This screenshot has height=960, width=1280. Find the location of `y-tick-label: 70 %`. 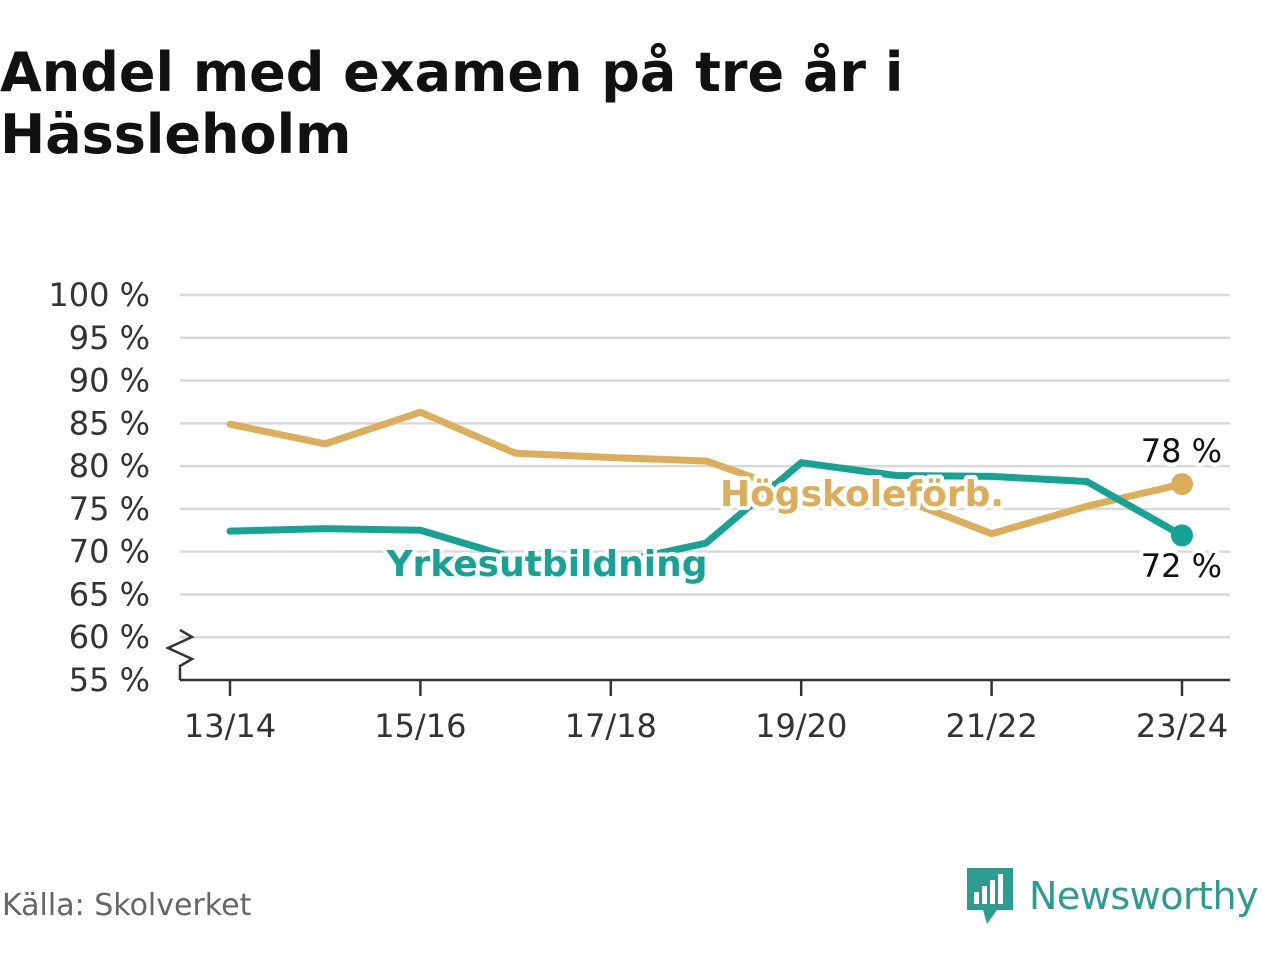

y-tick-label: 70 % is located at coordinates (109, 552).